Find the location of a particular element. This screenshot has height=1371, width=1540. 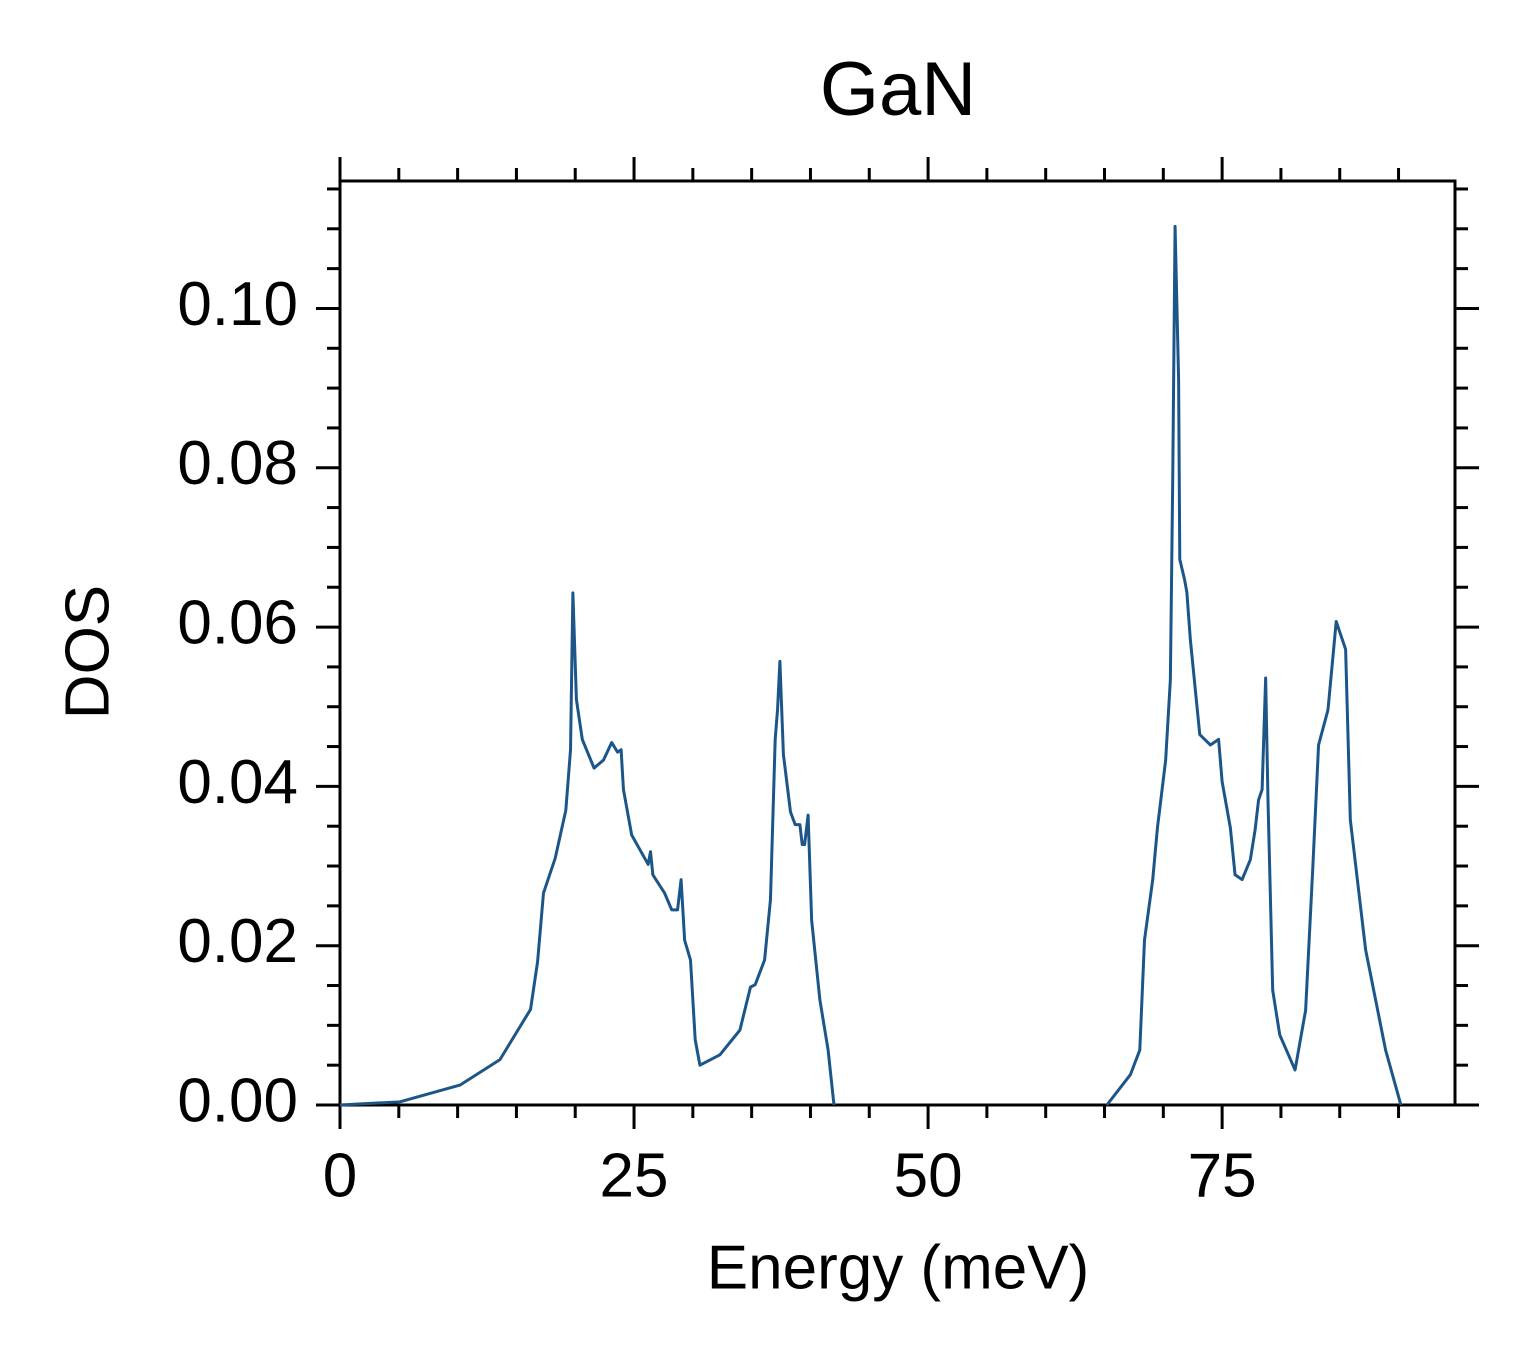

y-tick-label: 0.00 is located at coordinates (237, 1100).